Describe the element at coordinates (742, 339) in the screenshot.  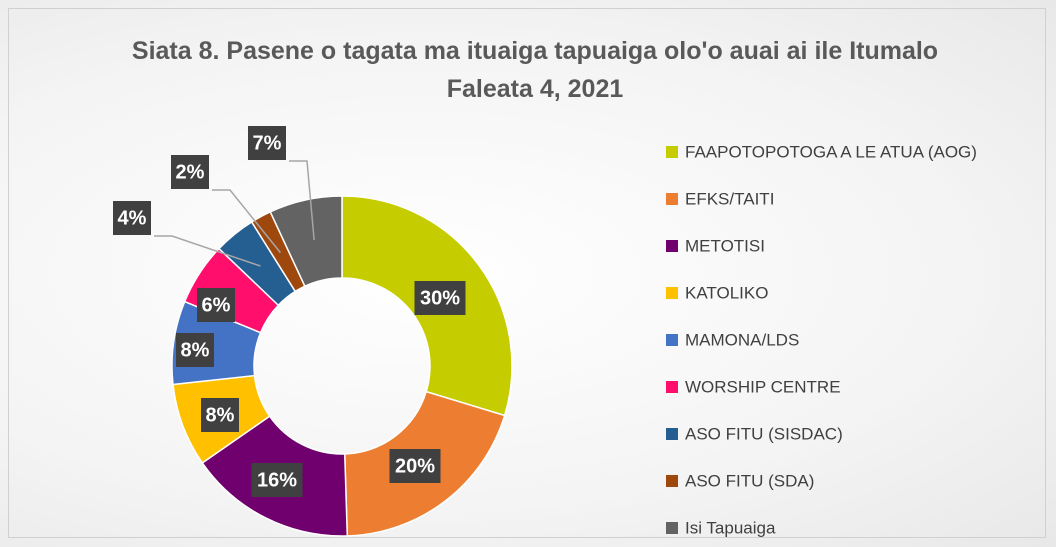
I see `legend-label: MAMONA/LDS` at that location.